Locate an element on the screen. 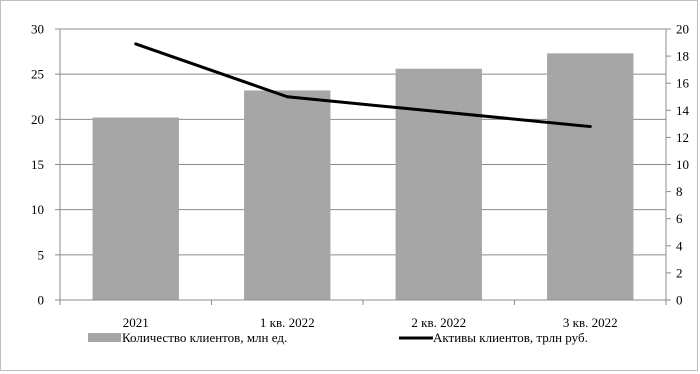  right-tick-label: 16 is located at coordinates (683, 83).